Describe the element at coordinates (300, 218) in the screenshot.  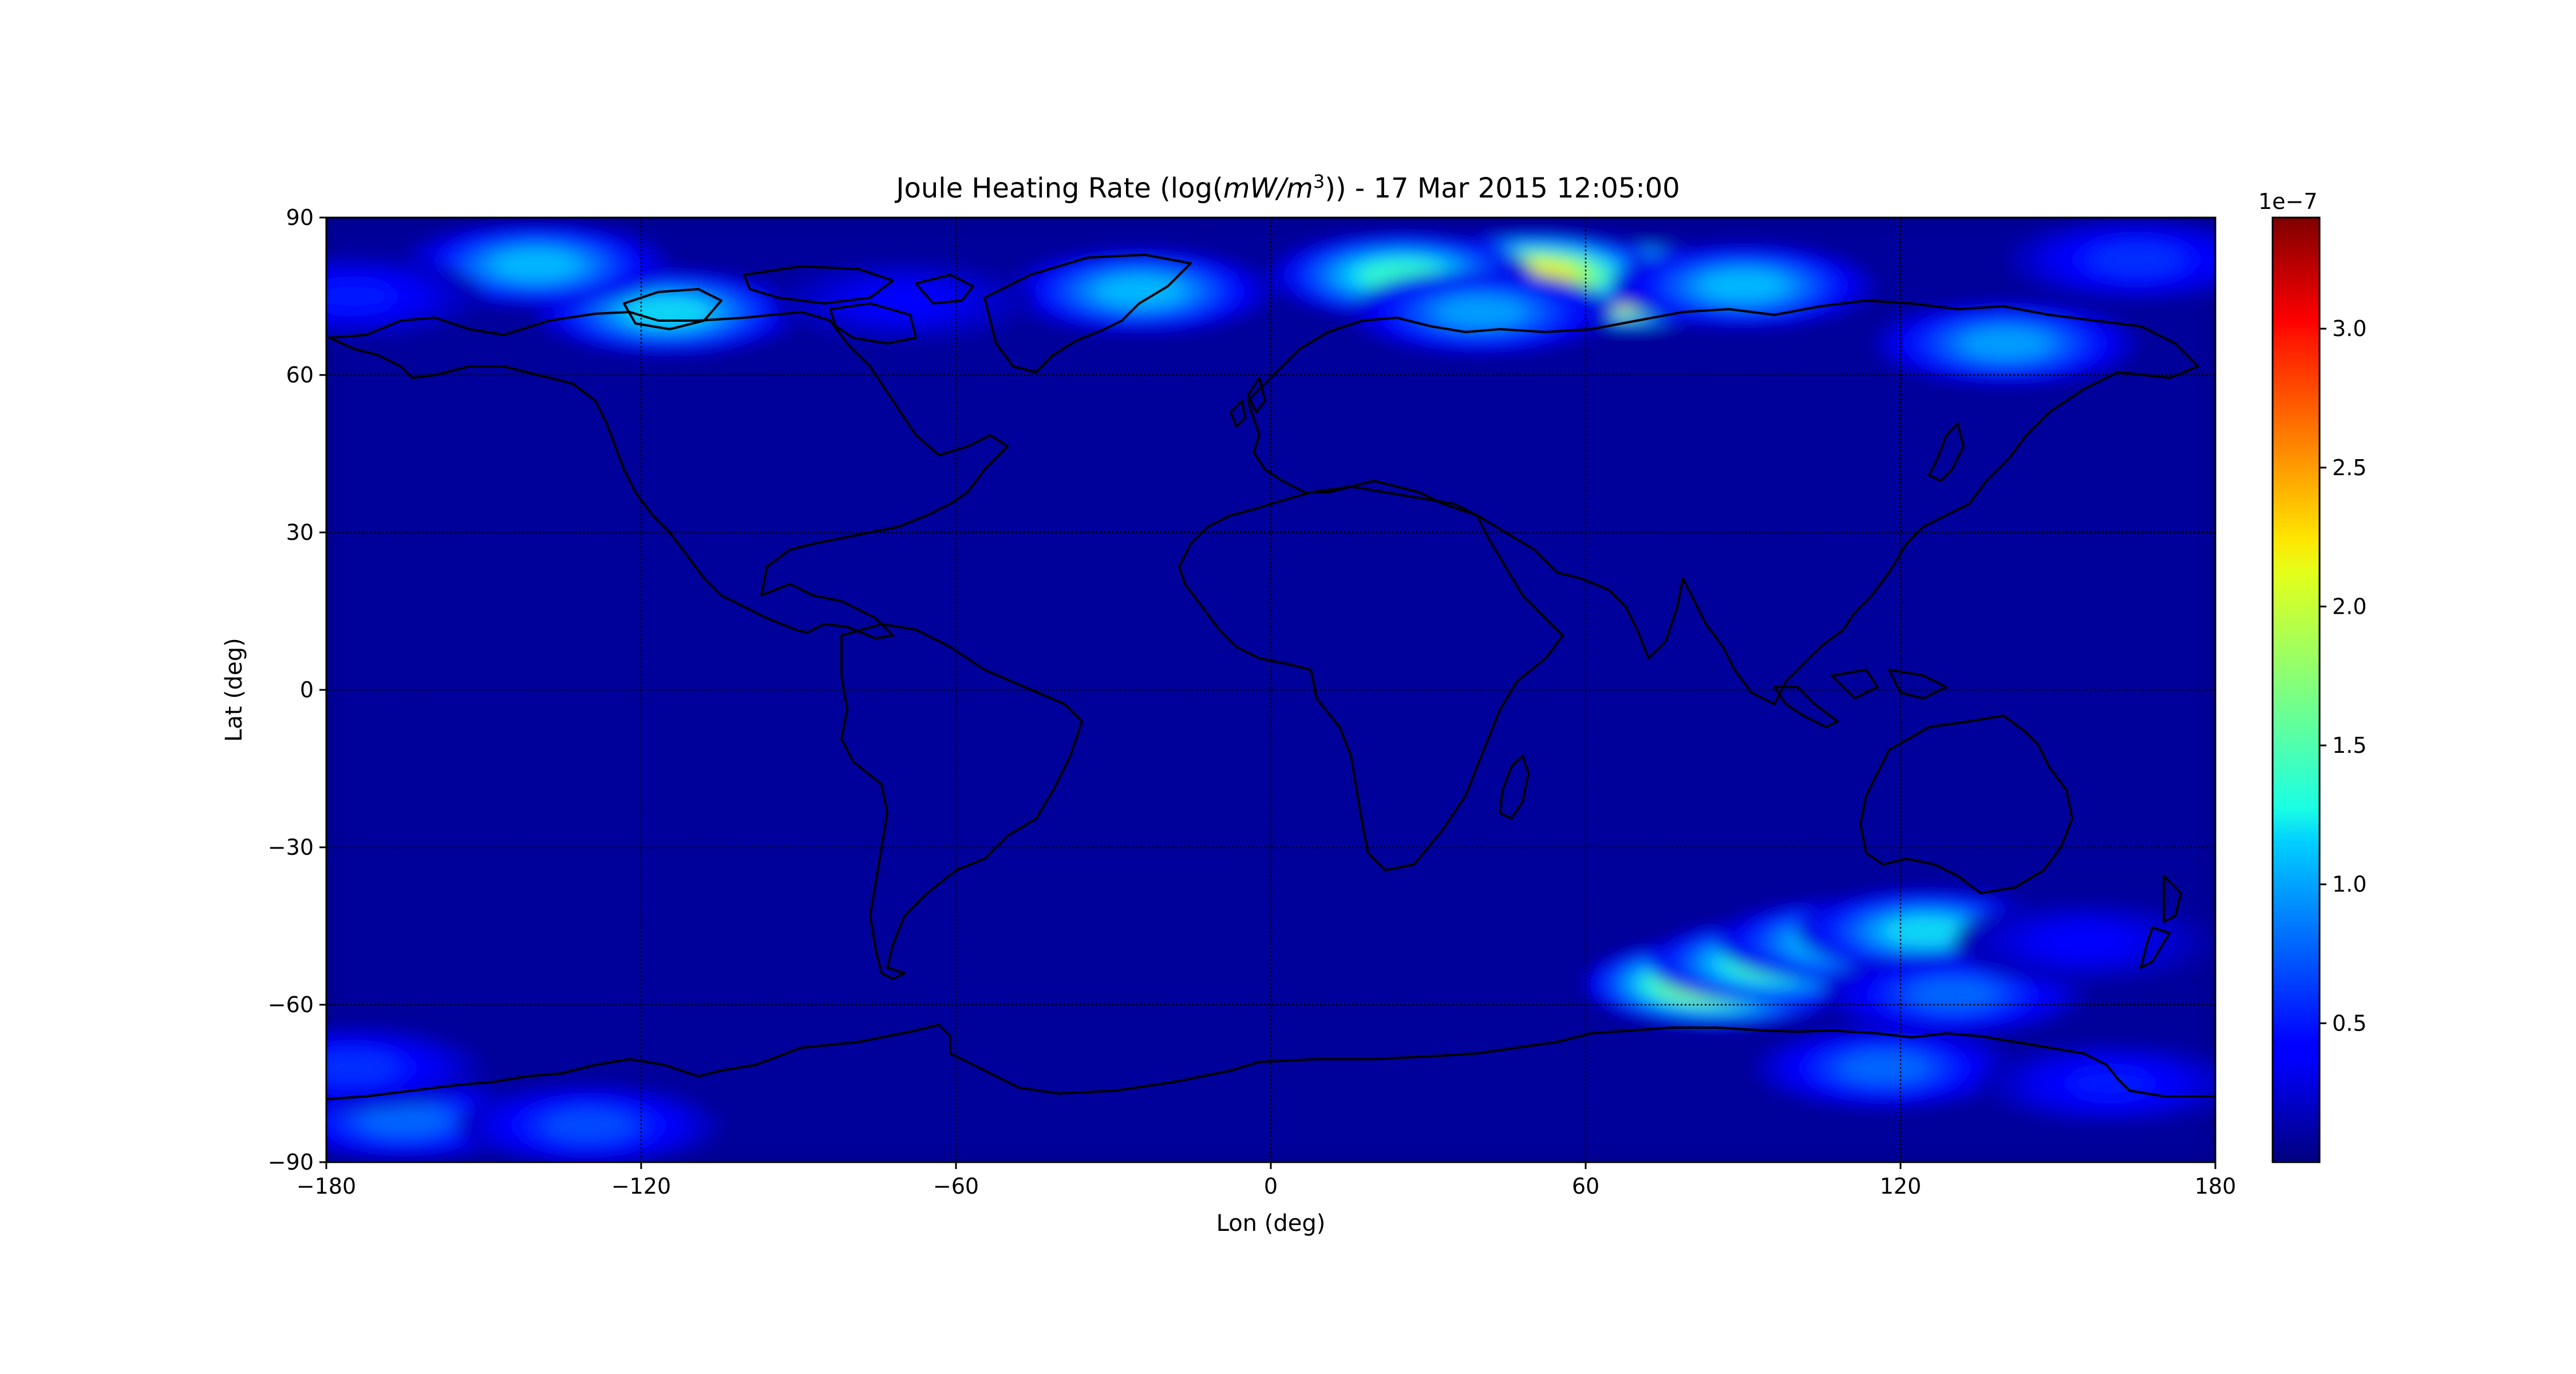
I see `y-tick-label: 90` at that location.